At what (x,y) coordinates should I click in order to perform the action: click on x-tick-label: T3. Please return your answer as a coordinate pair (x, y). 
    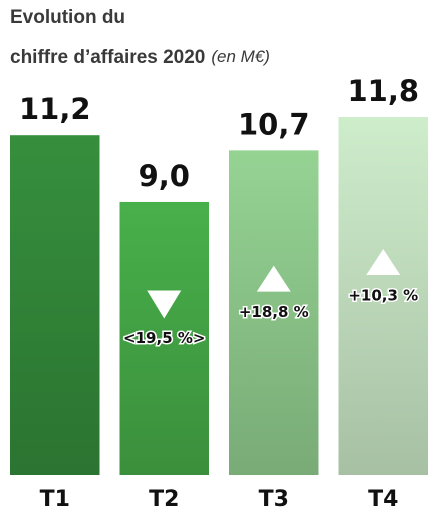
    Looking at the image, I should click on (274, 499).